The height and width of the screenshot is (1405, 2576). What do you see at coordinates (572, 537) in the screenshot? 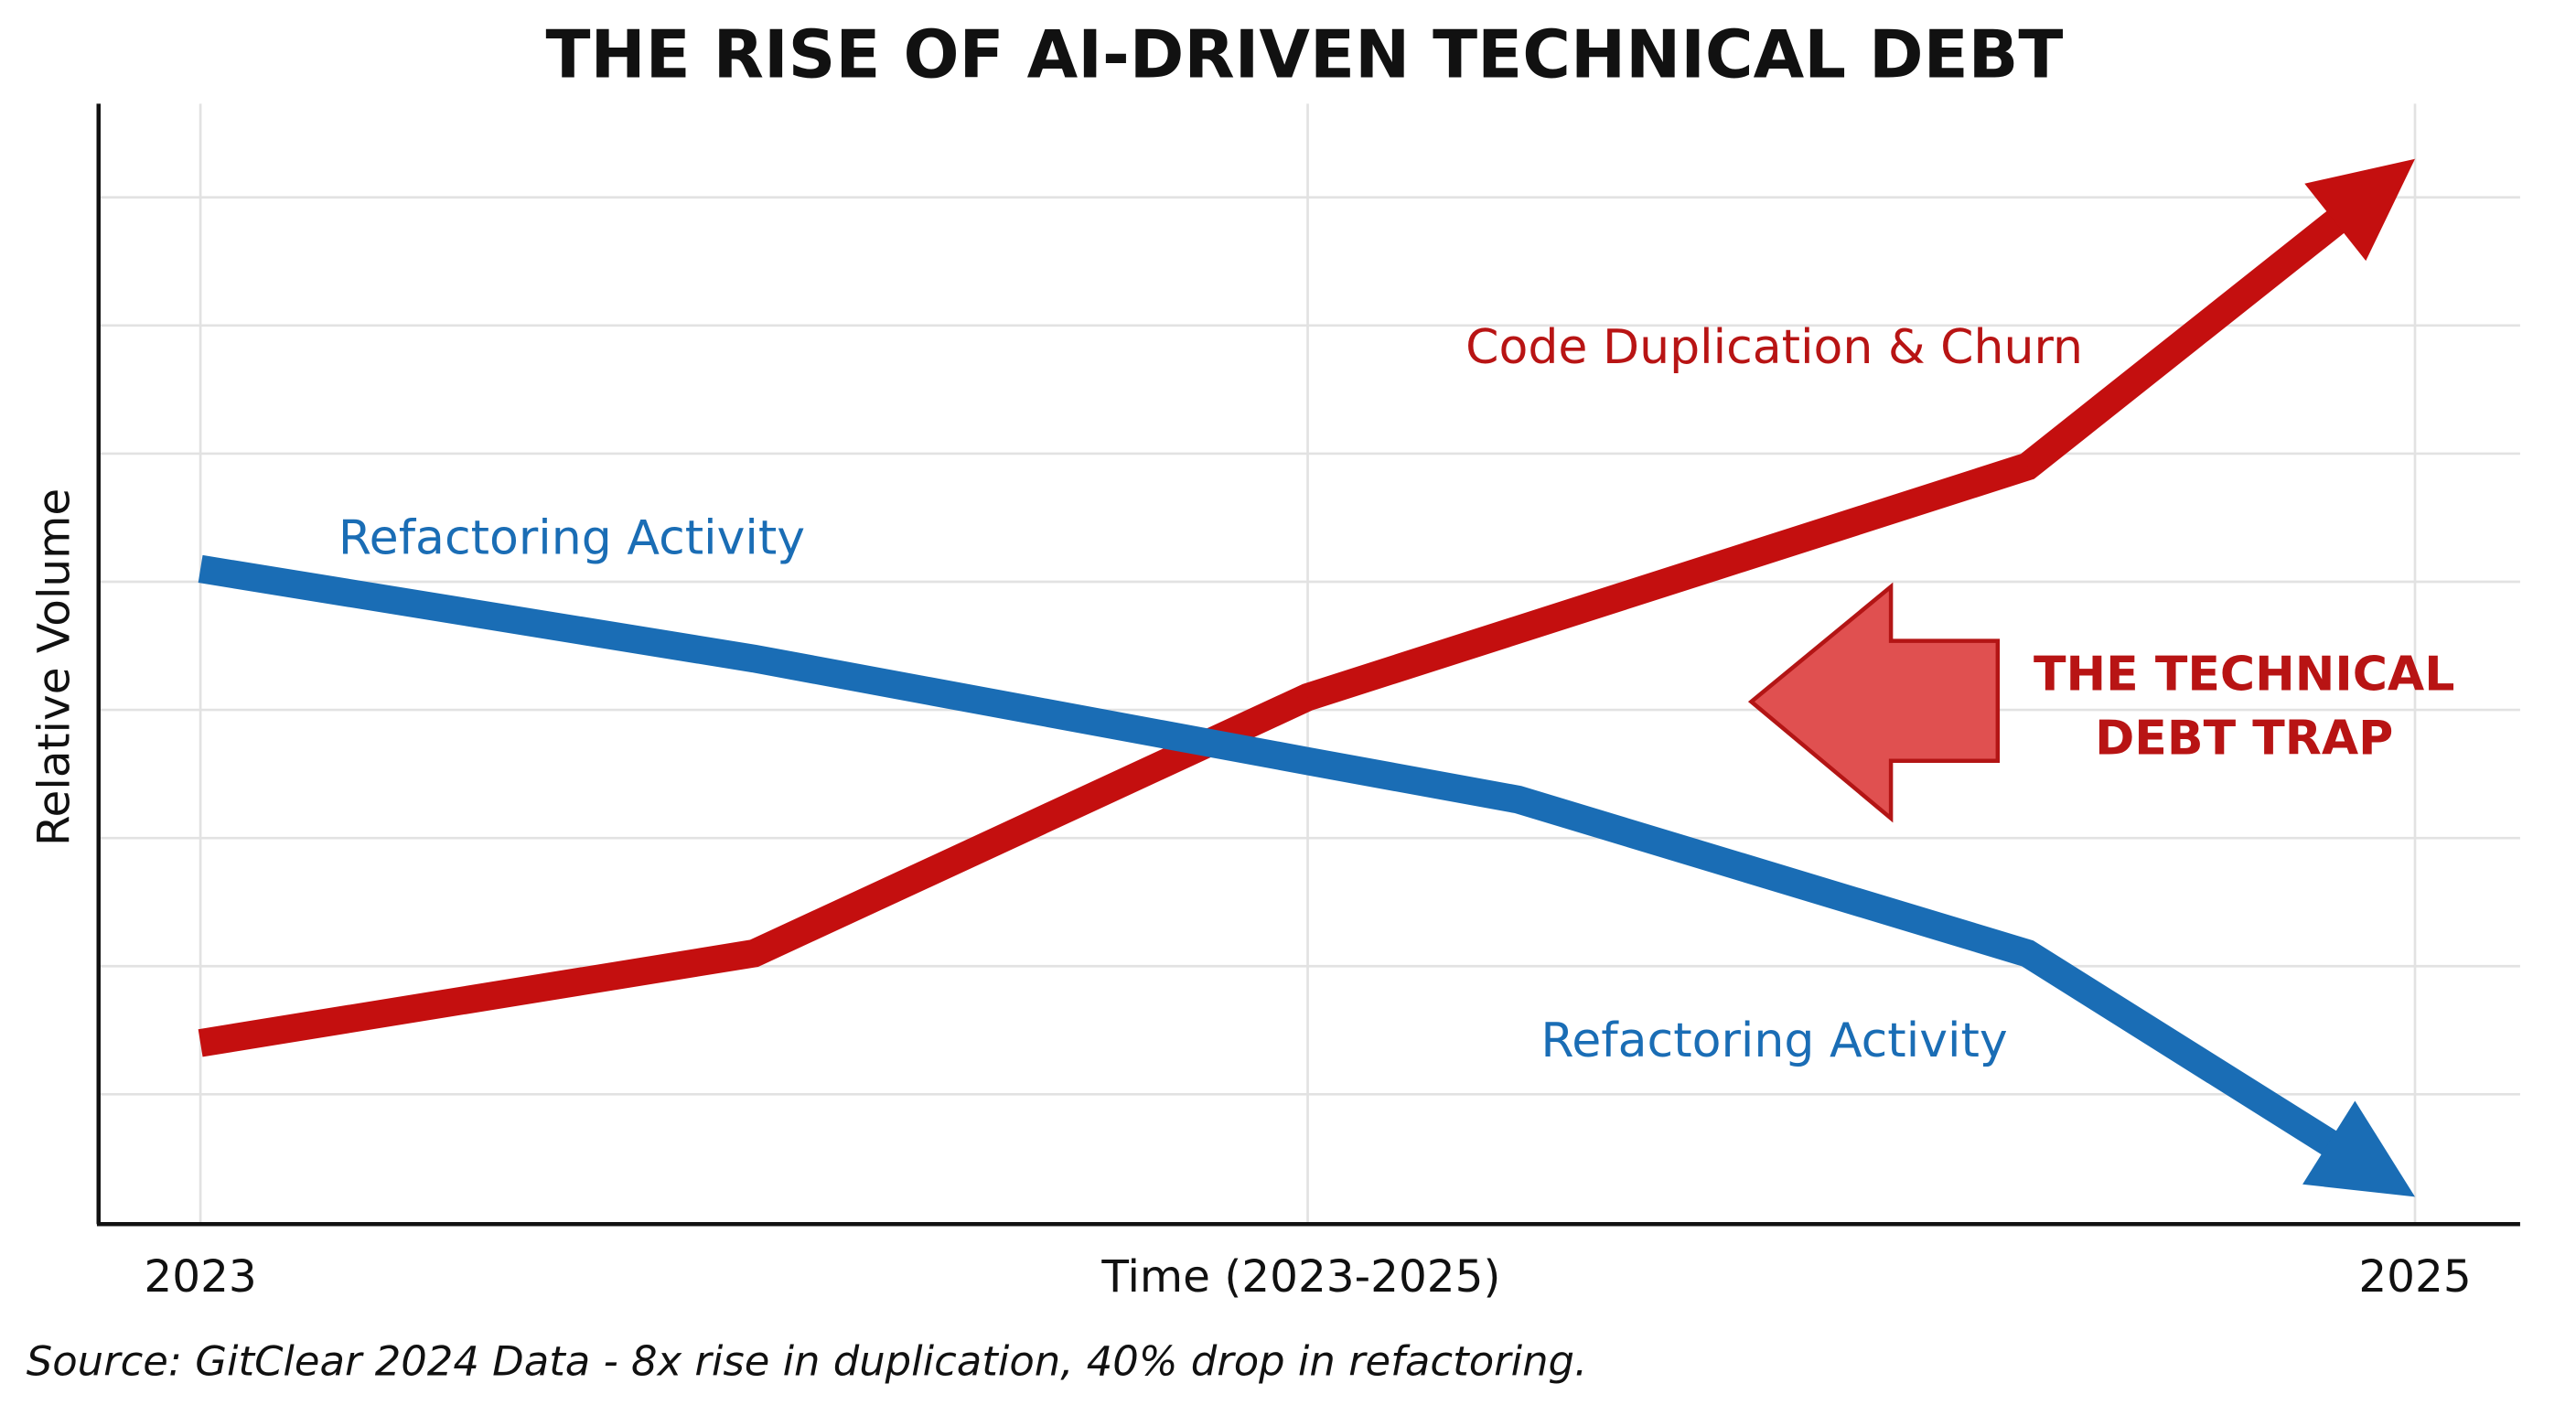
I see `label-refactoring-top: Refactoring Activity` at bounding box center [572, 537].